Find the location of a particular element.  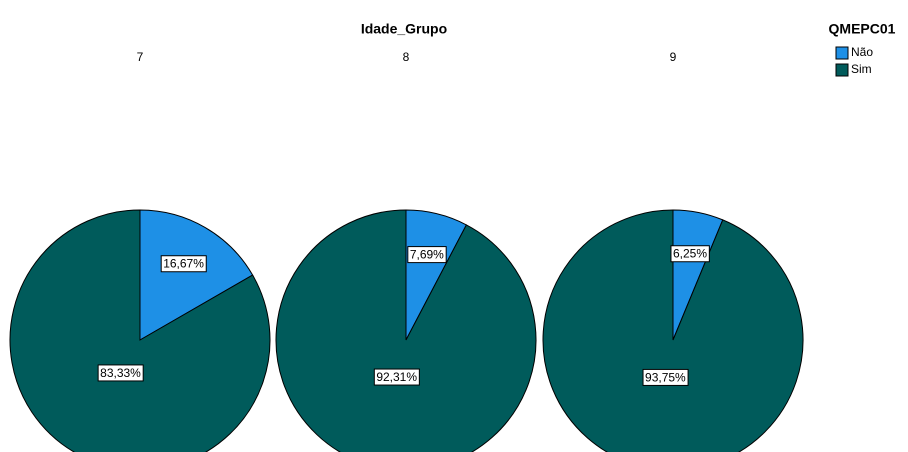

panel-label: 8 is located at coordinates (406, 57).